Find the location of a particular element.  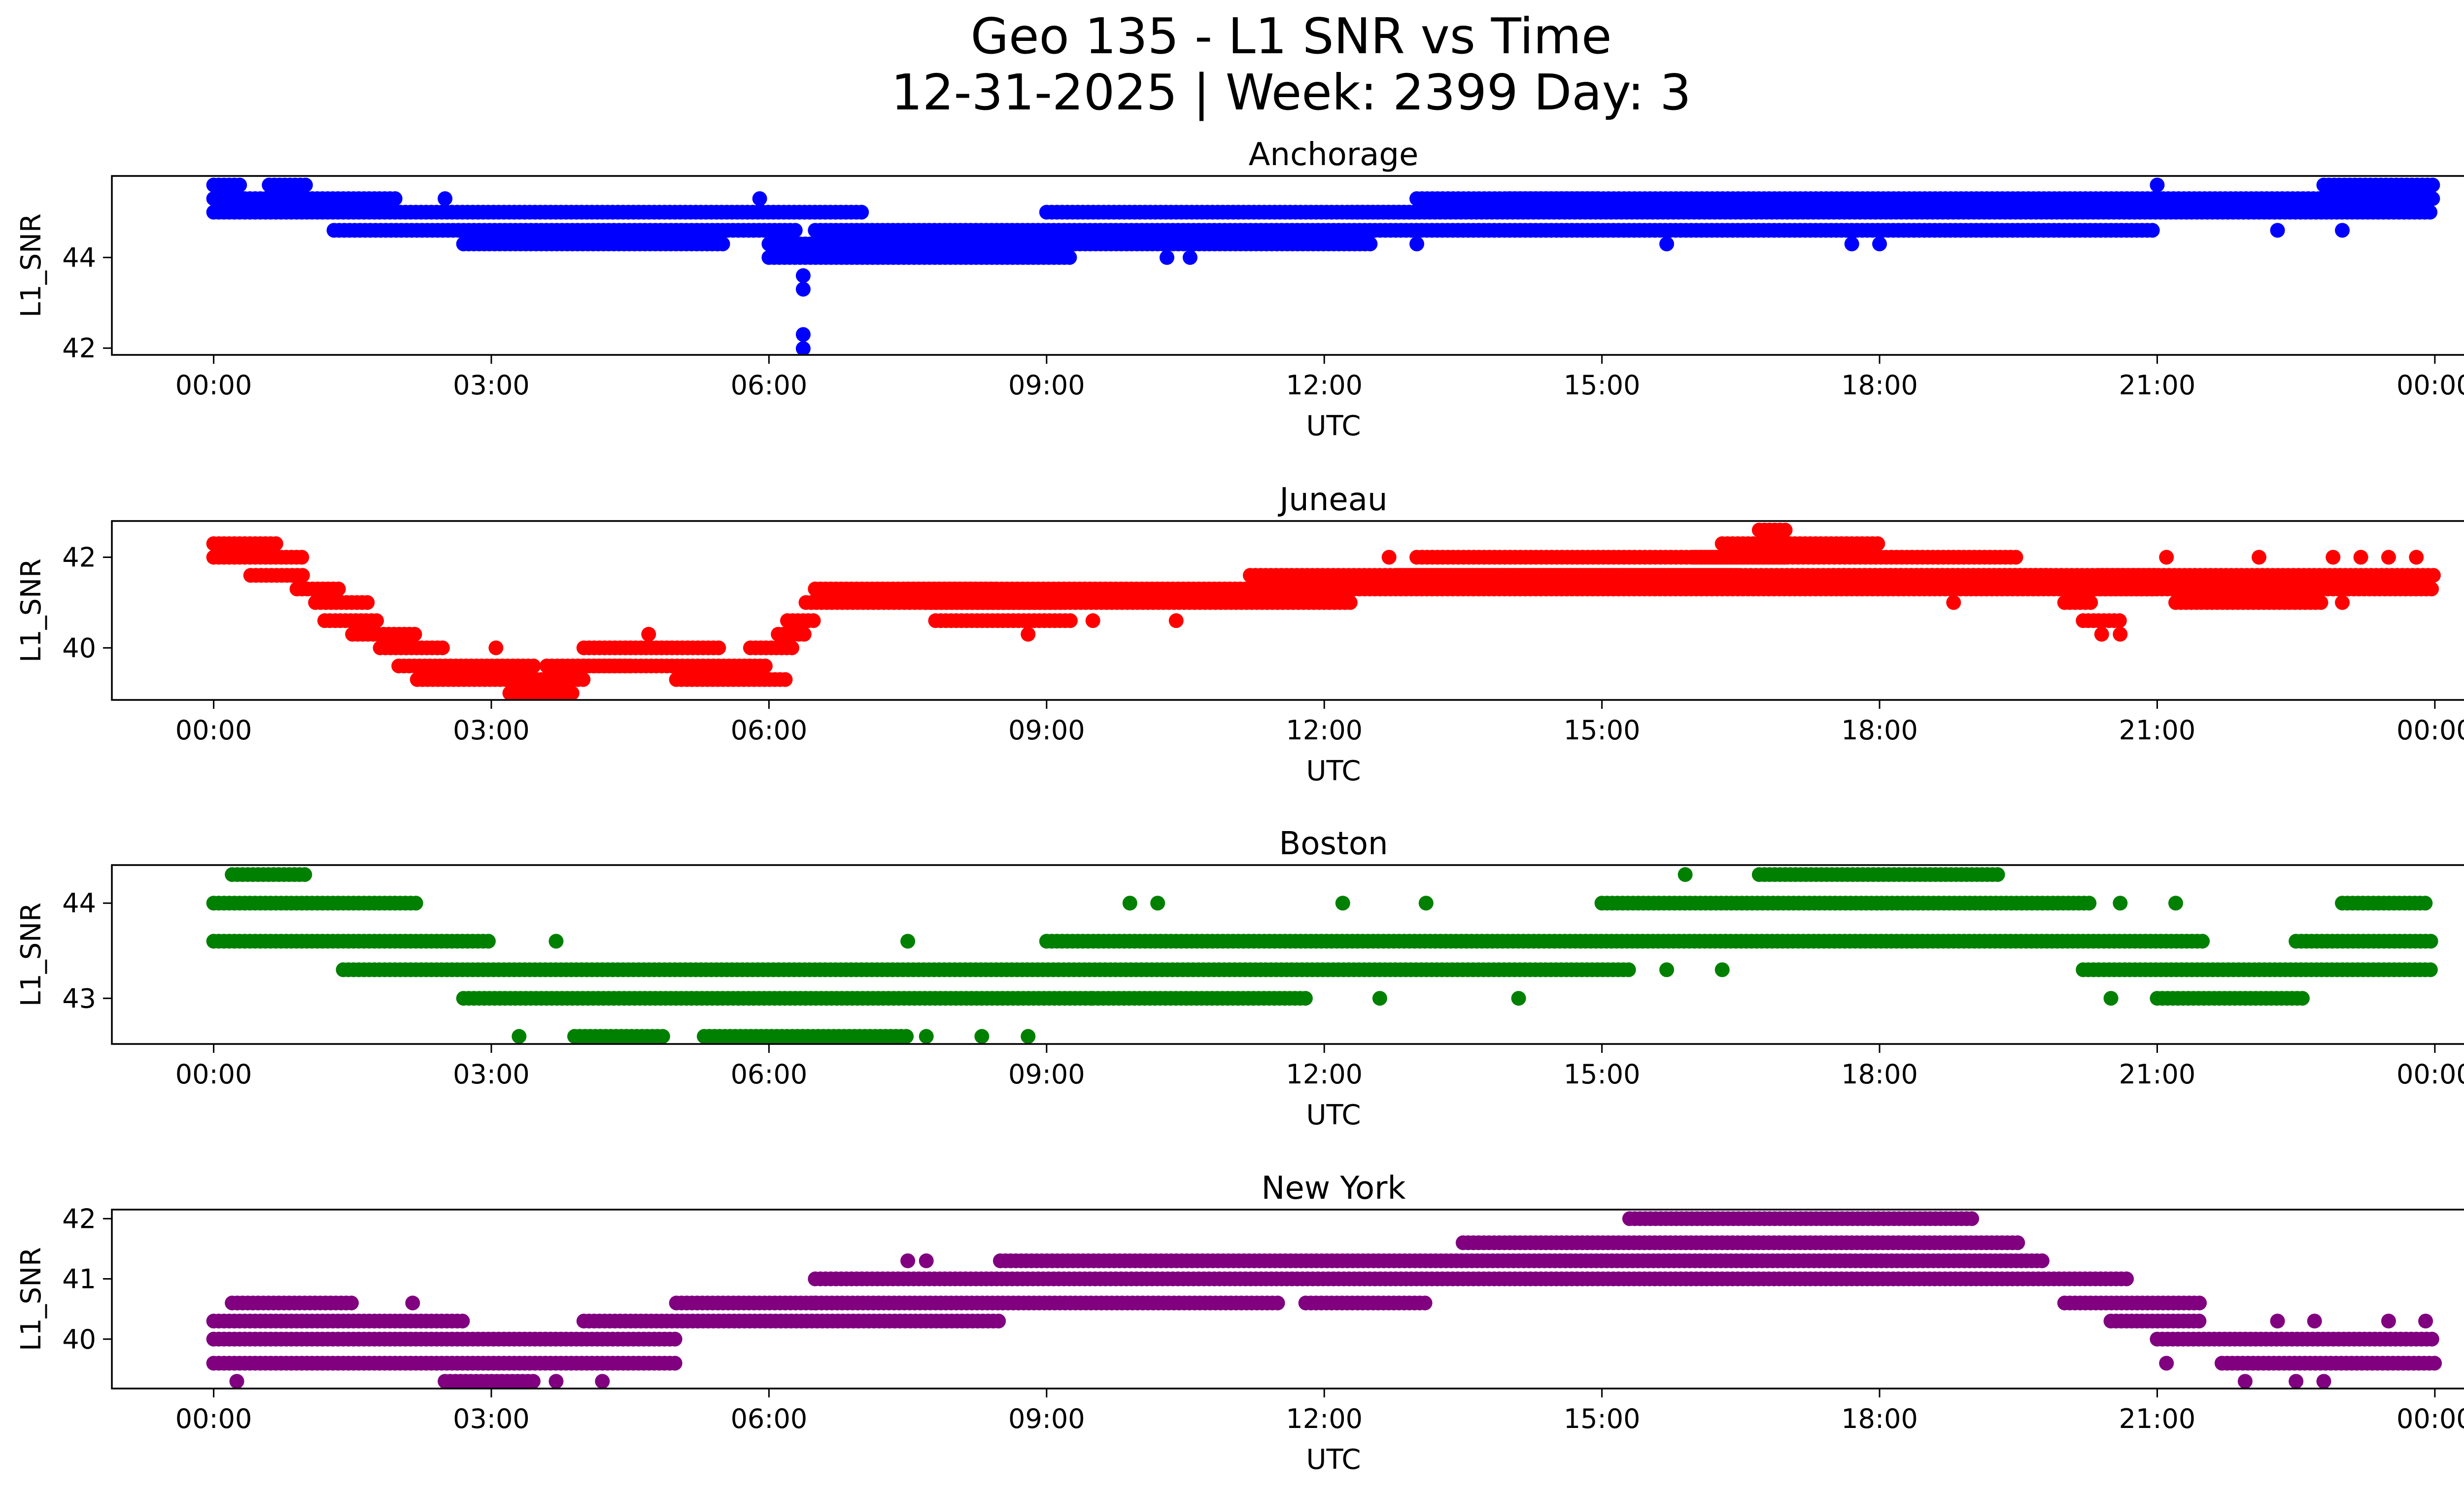

x-tick-label: 06:00 is located at coordinates (769, 1074).